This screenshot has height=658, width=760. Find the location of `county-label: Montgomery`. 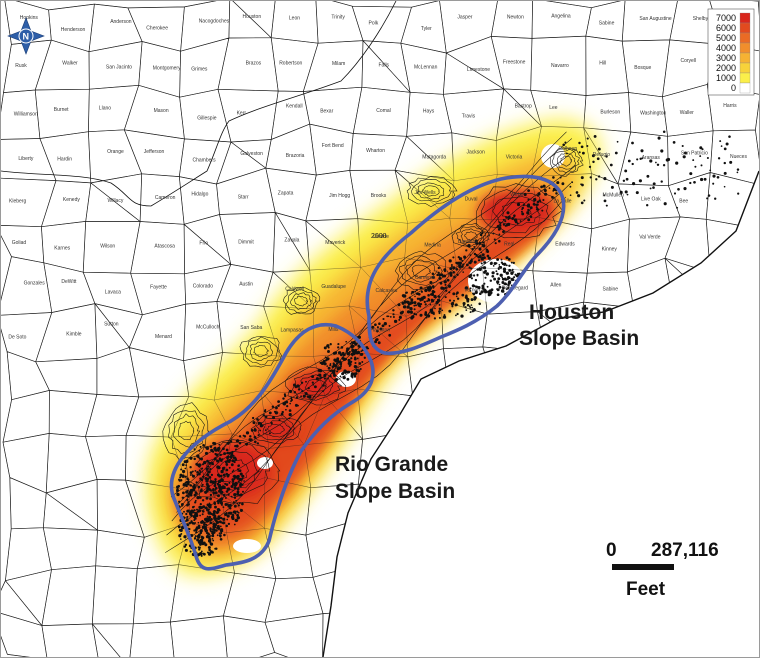

county-label: Montgomery is located at coordinates (167, 68).